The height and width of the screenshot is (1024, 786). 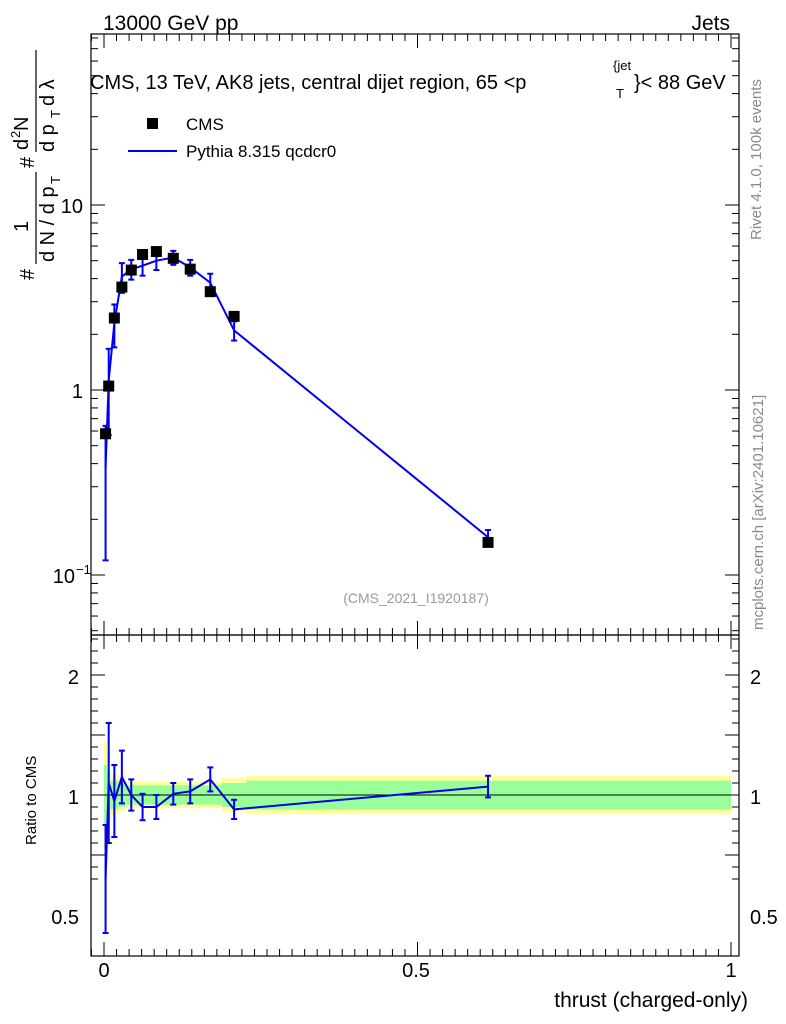 I want to click on mcplots-label: mcplots.cern.ch [arXiv:2401.10621], so click(x=758, y=512).